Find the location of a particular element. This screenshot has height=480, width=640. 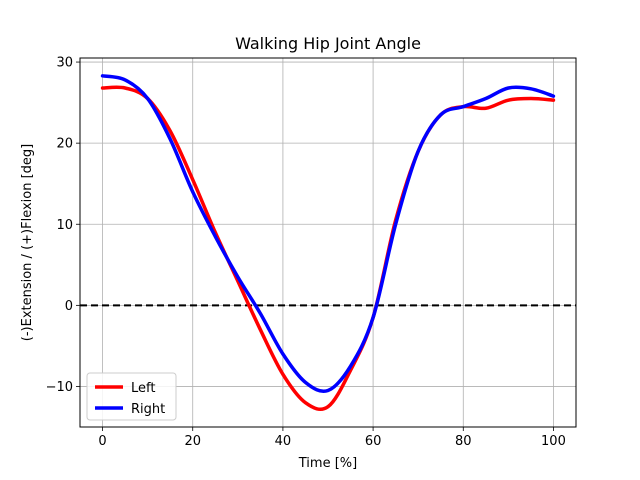

legend-label-right: Right is located at coordinates (148, 409).